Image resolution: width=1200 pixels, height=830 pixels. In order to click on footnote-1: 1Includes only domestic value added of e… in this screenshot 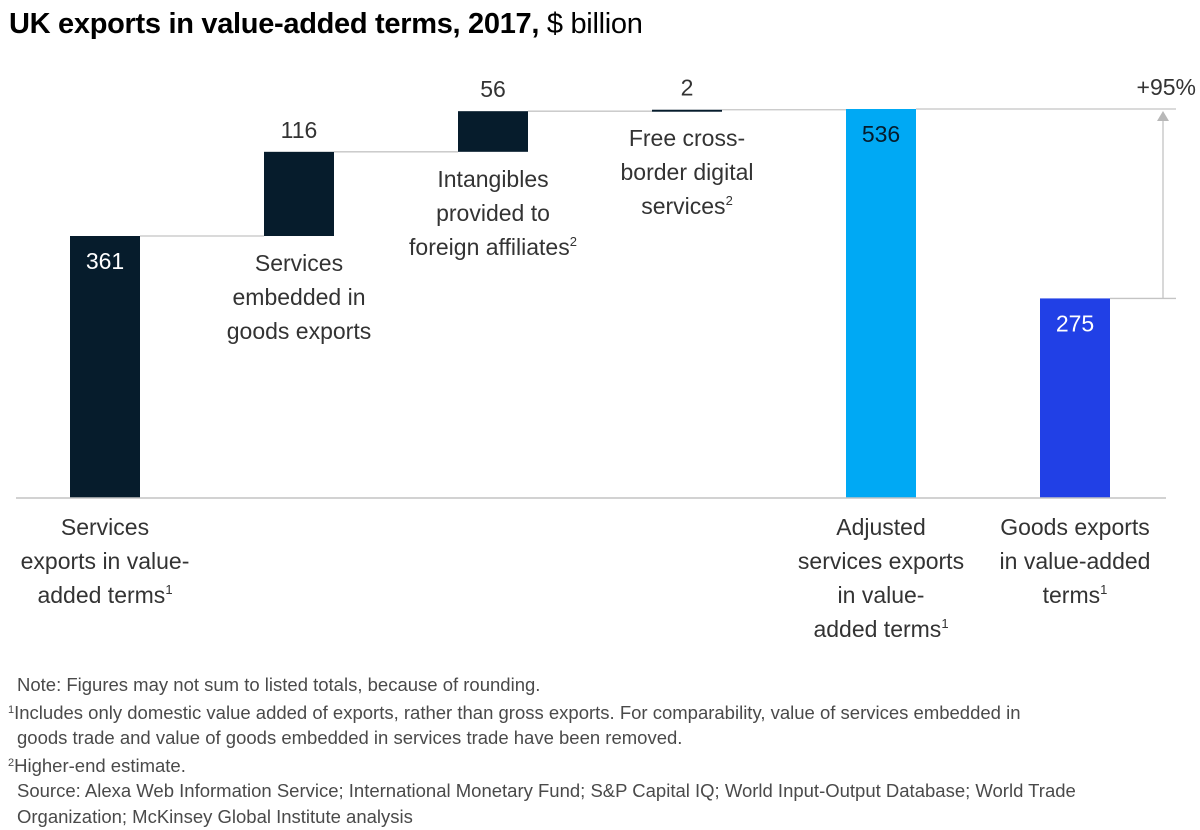, I will do `click(603, 712)`.